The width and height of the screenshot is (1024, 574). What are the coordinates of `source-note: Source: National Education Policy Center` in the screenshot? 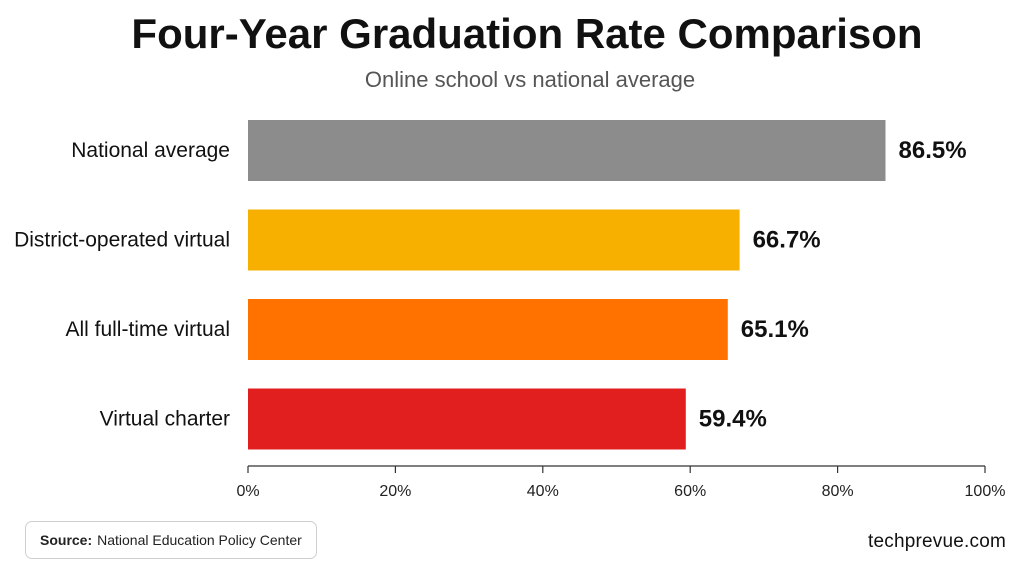 It's located at (171, 540).